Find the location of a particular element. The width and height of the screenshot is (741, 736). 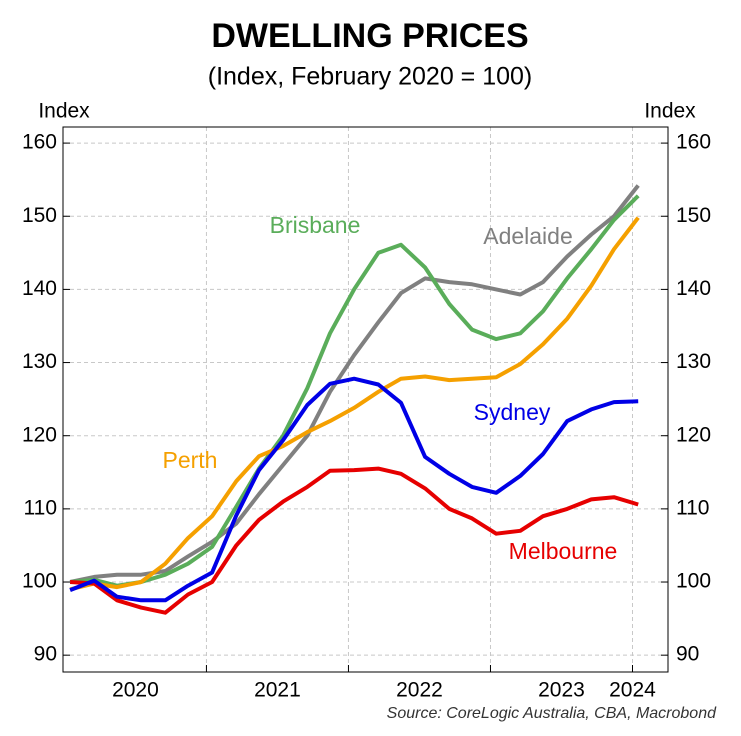

y2-tick-label: 160 is located at coordinates (693, 142).